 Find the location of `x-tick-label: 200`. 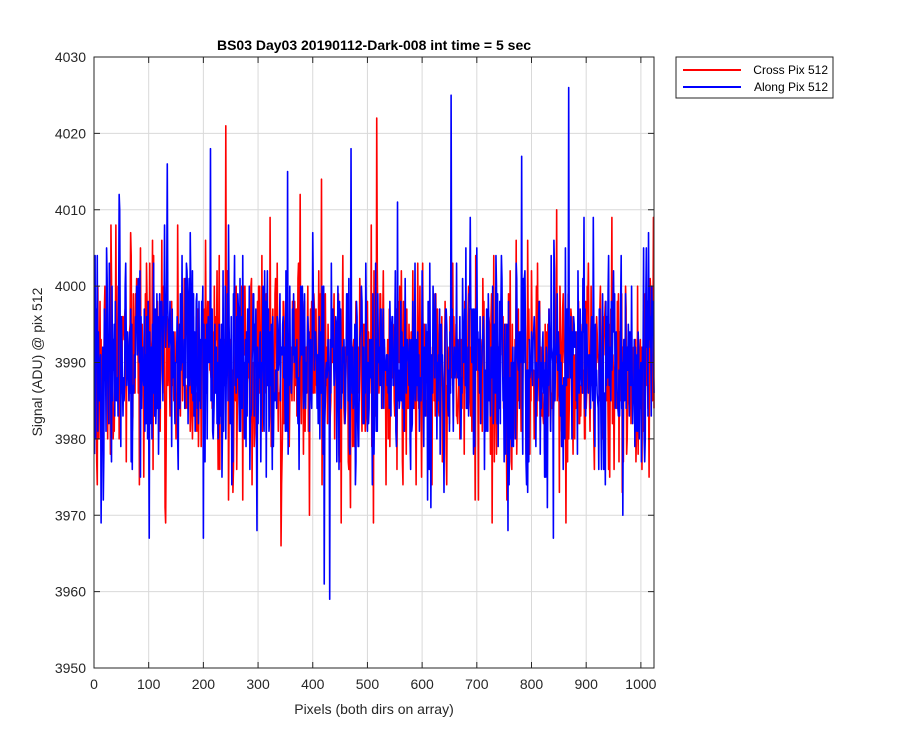

x-tick-label: 200 is located at coordinates (204, 684).